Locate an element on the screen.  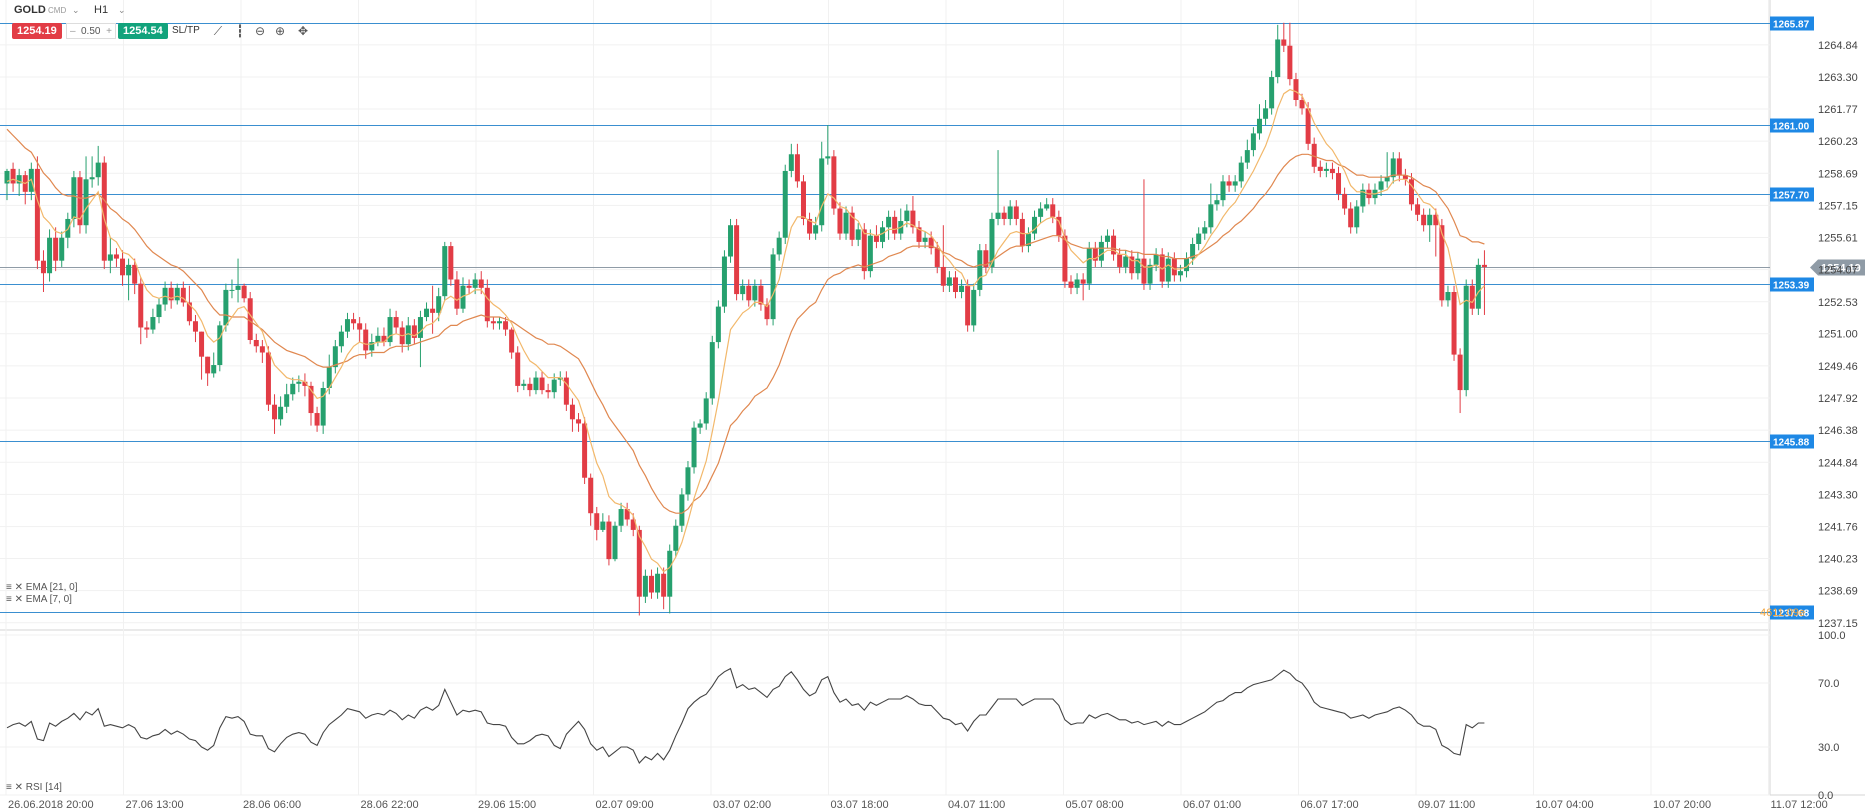
line-chart-icon: ⟋ is located at coordinates (218, 31).